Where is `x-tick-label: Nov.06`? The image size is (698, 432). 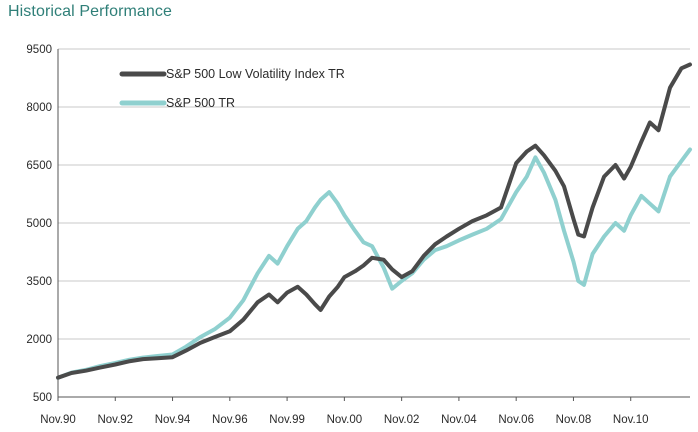 x-tick-label: Nov.06 is located at coordinates (516, 420).